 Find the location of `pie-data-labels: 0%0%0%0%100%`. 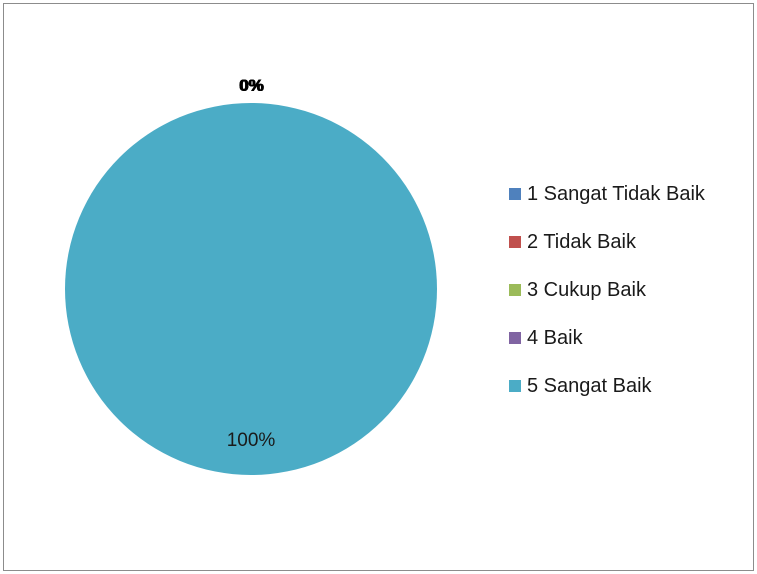

pie-data-labels: 0%0%0%0%100% is located at coordinates (251, 263).